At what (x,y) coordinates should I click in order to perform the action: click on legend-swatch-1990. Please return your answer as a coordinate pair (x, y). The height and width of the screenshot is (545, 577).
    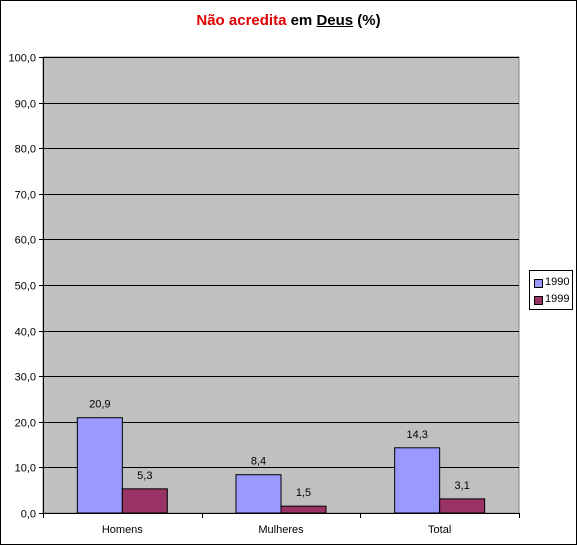
    Looking at the image, I should click on (538, 283).